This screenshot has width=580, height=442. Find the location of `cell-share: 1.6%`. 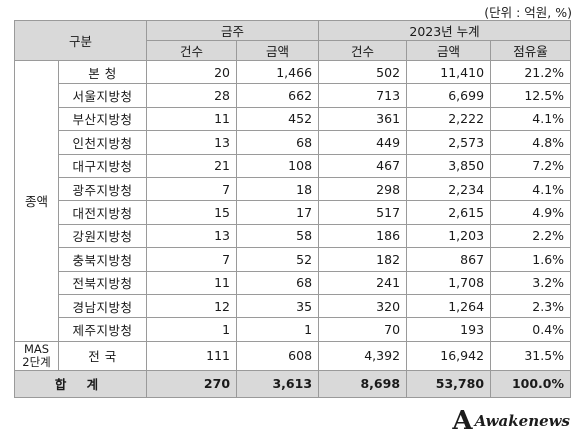

cell-share: 1.6% is located at coordinates (531, 259).